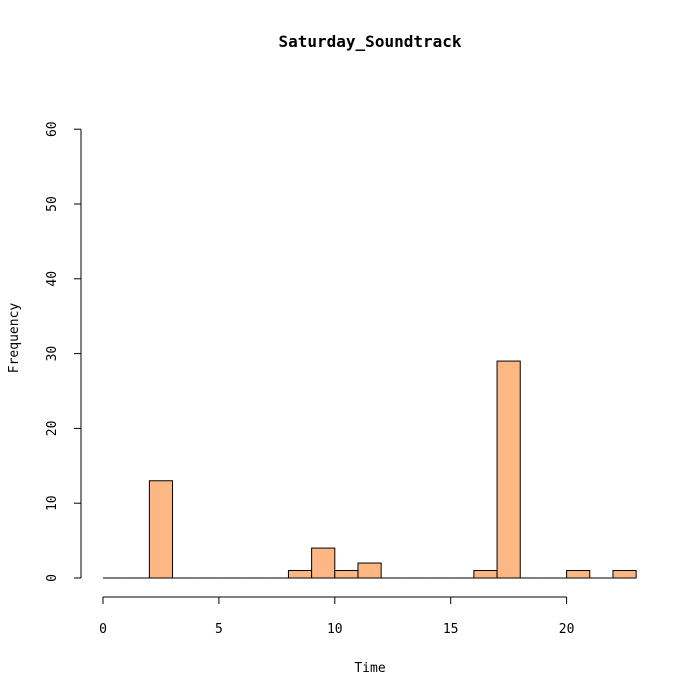 This screenshot has width=699, height=699. What do you see at coordinates (52, 578) in the screenshot?
I see `y-tick-label: 0` at bounding box center [52, 578].